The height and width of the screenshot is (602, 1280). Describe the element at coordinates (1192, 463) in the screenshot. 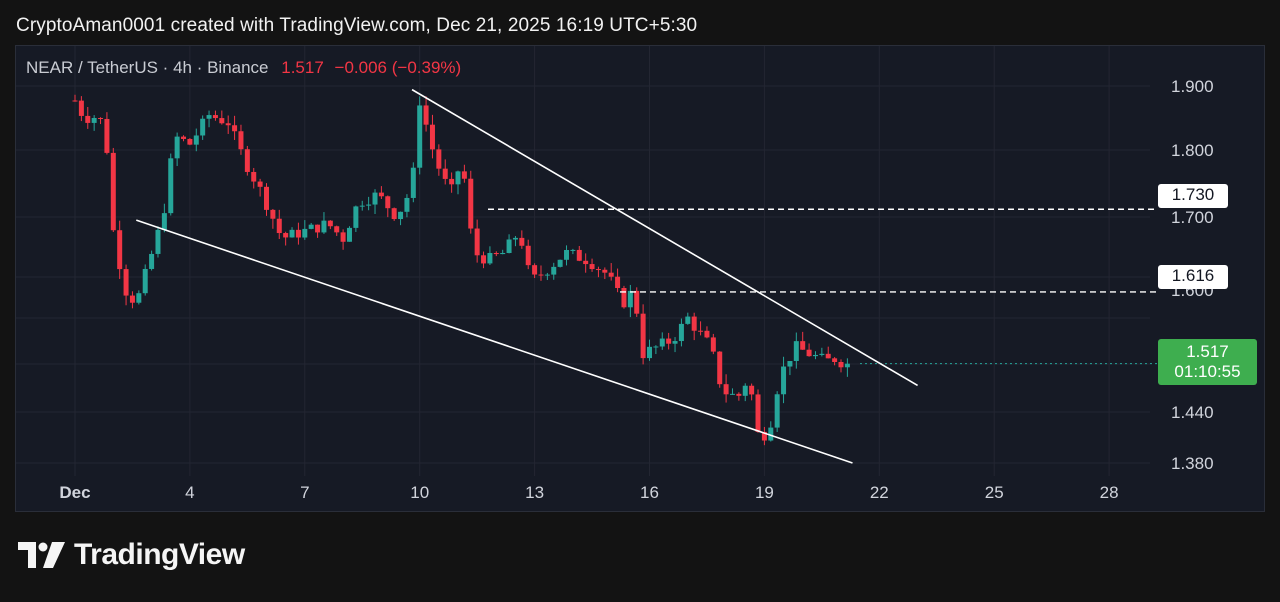

I see `price-tick-label: 1.380` at that location.